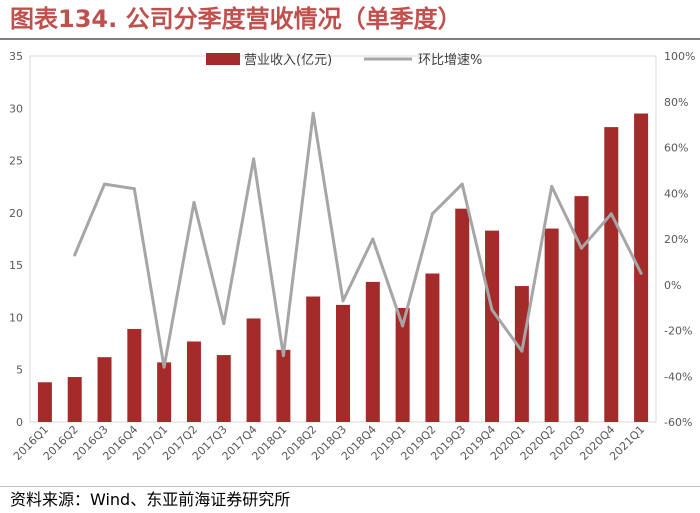  Describe the element at coordinates (350, 486) in the screenshot. I see `source-divider` at that location.